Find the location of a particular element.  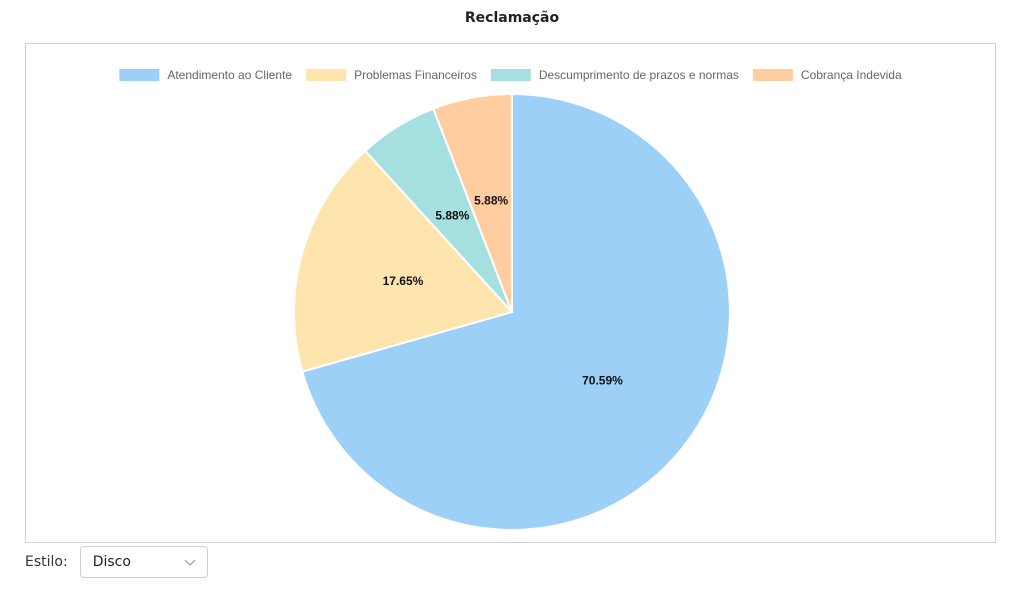

style-control: Estilo: Disco is located at coordinates (116, 562).